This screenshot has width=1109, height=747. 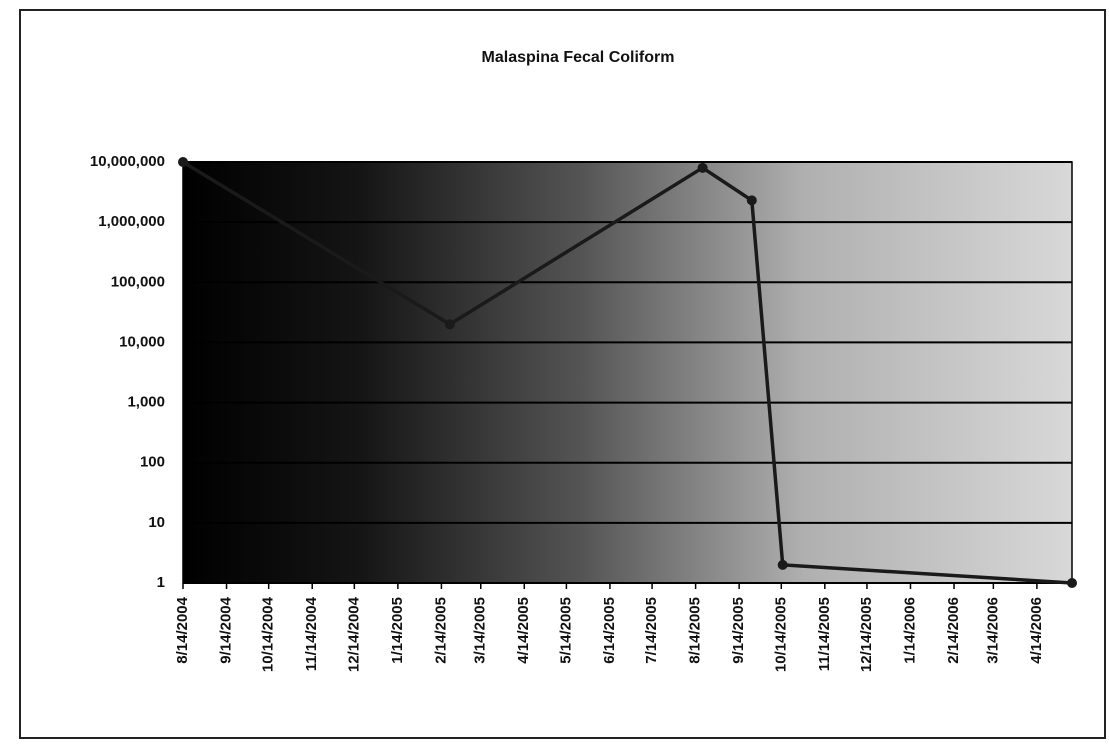 I want to click on x-tick-label: 10/14/2004, so click(x=268, y=634).